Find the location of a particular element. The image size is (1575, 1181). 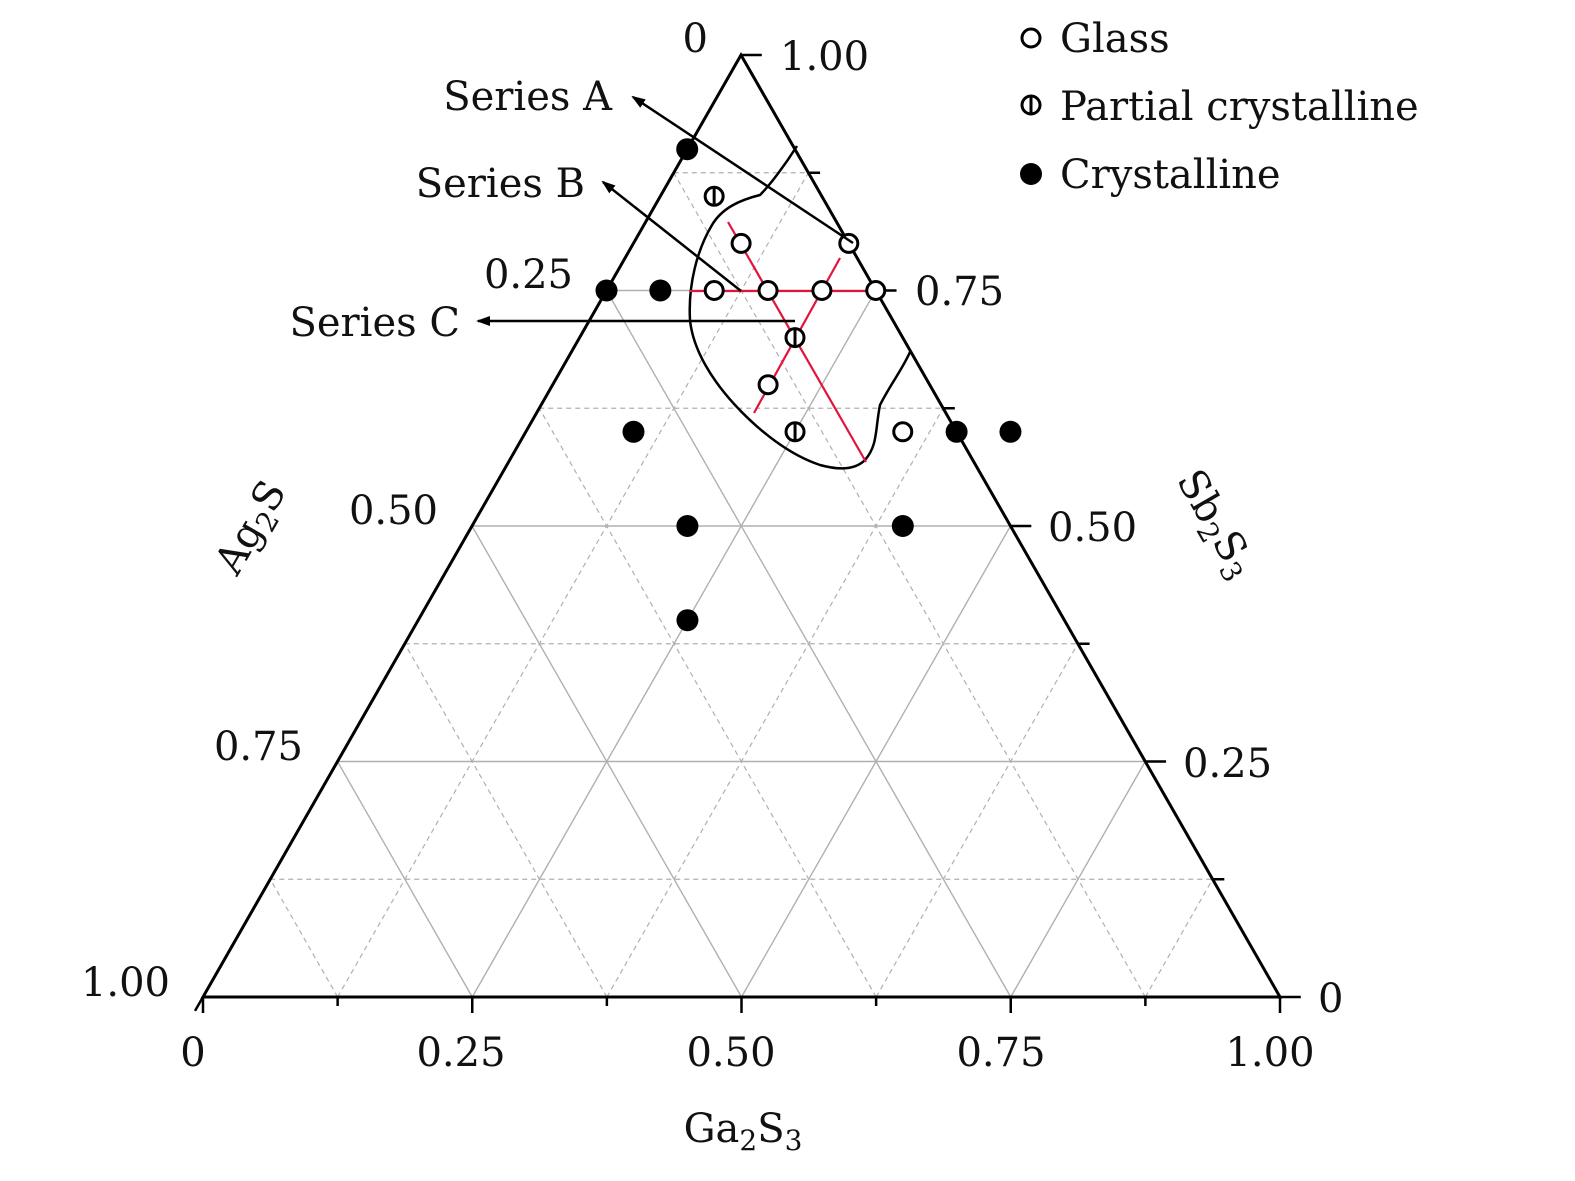

series-lines is located at coordinates (783, 342).